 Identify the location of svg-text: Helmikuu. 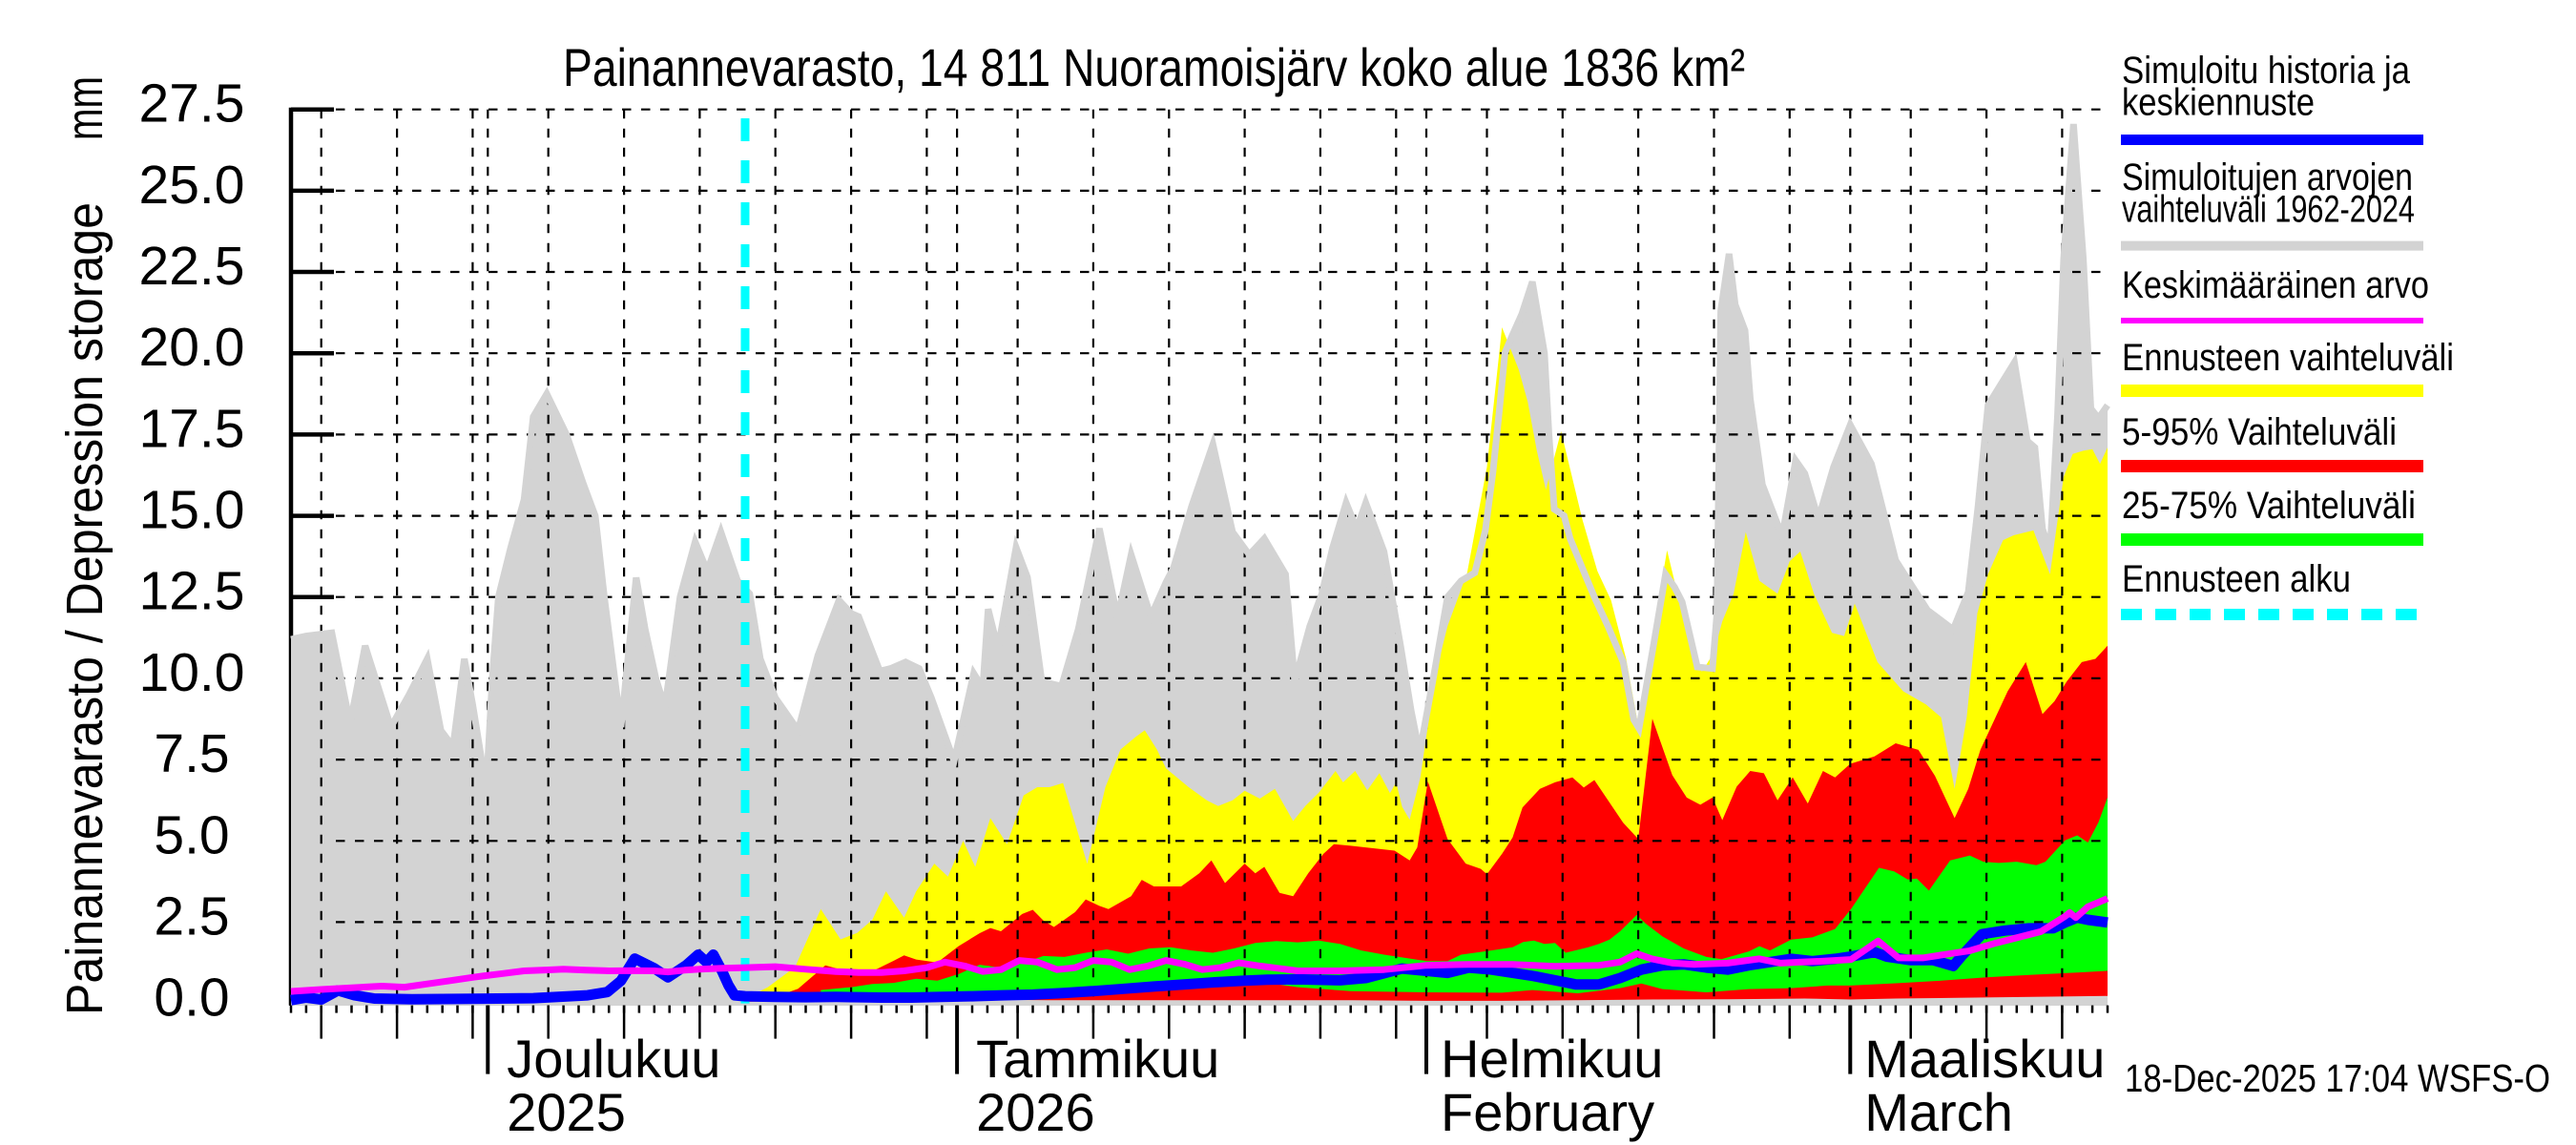
(1552, 1059).